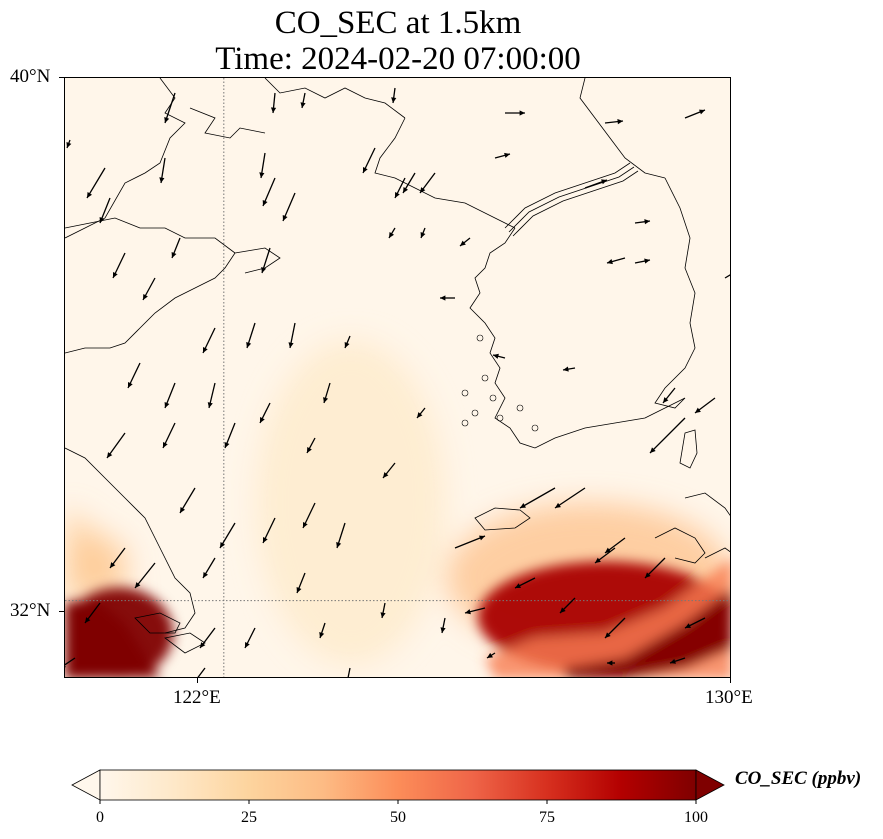 This screenshot has width=883, height=839. I want to click on colorbar, so click(398, 786).